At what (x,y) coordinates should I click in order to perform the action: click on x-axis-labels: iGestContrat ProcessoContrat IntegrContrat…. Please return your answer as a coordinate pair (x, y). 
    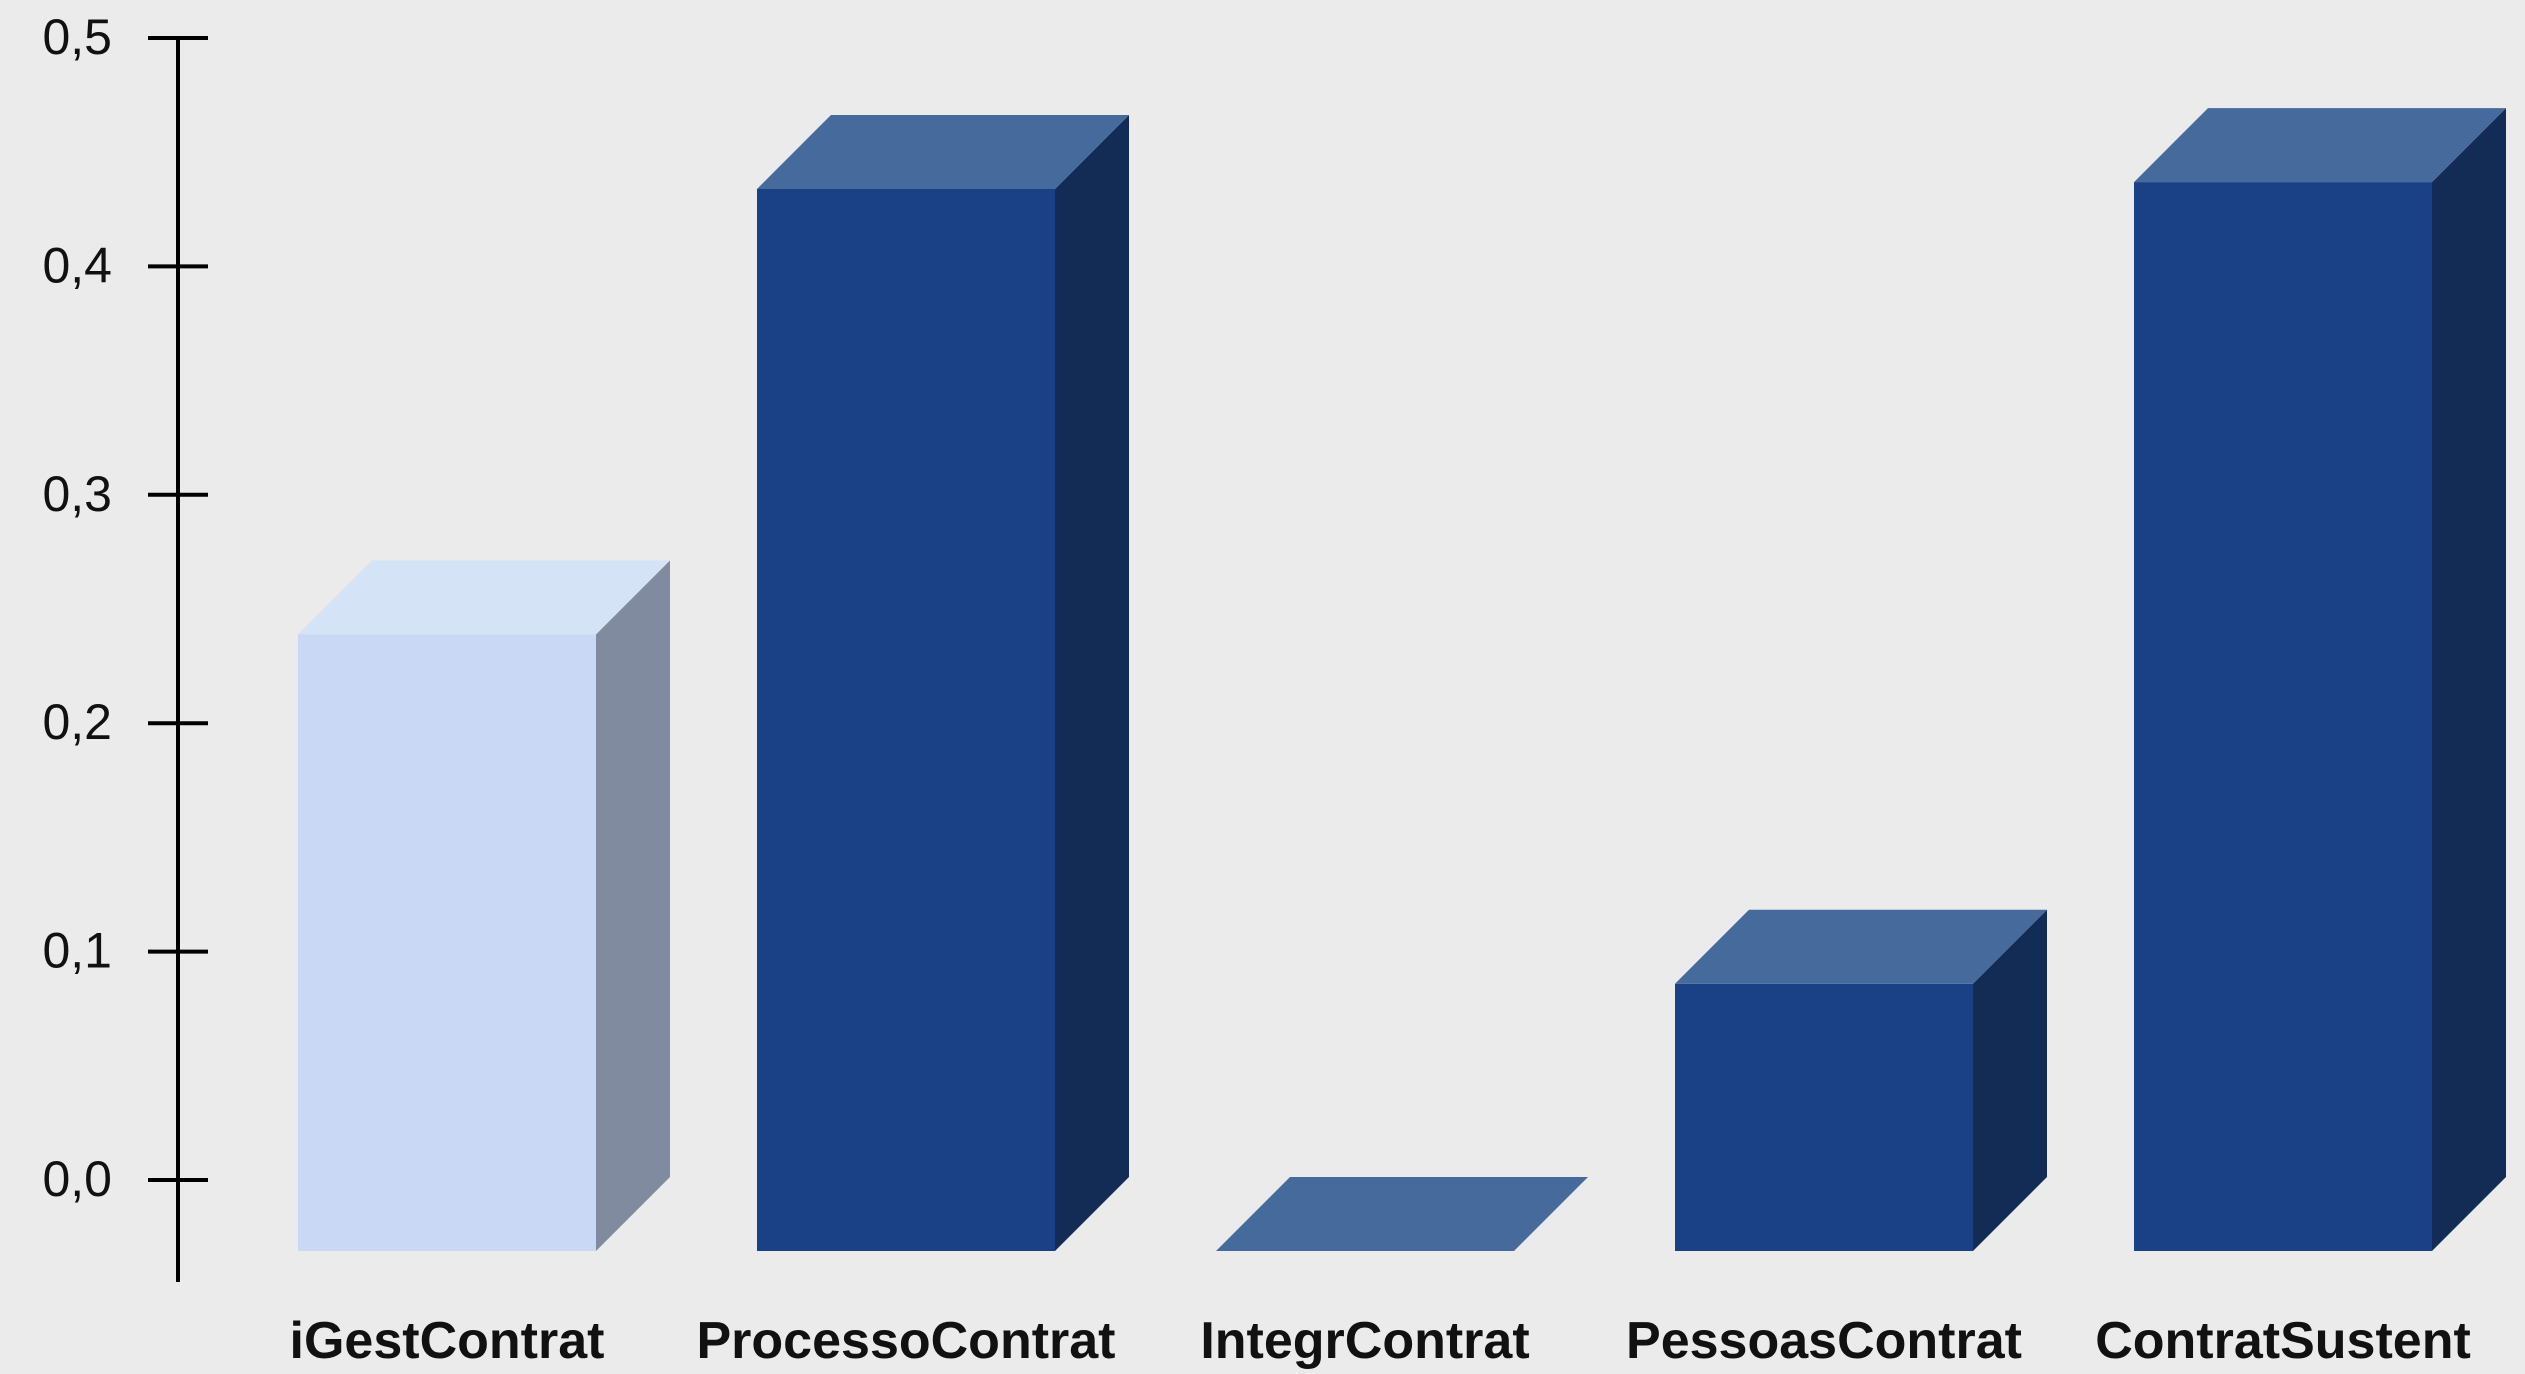
    Looking at the image, I should click on (1380, 1341).